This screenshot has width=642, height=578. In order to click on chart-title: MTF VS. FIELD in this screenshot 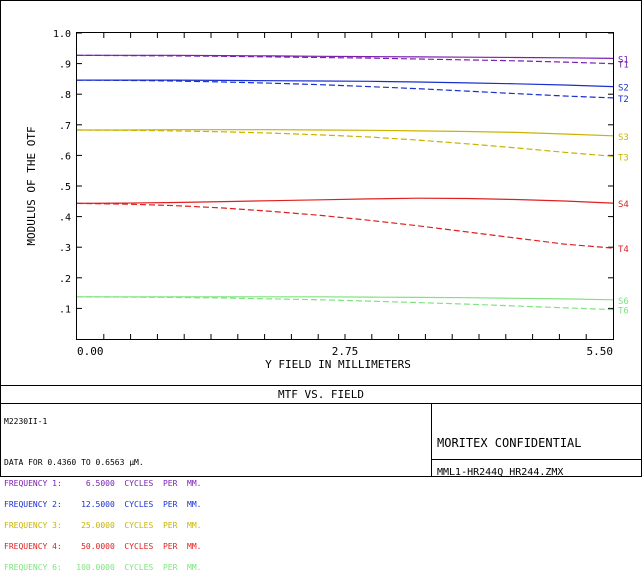, I will do `click(321, 394)`.